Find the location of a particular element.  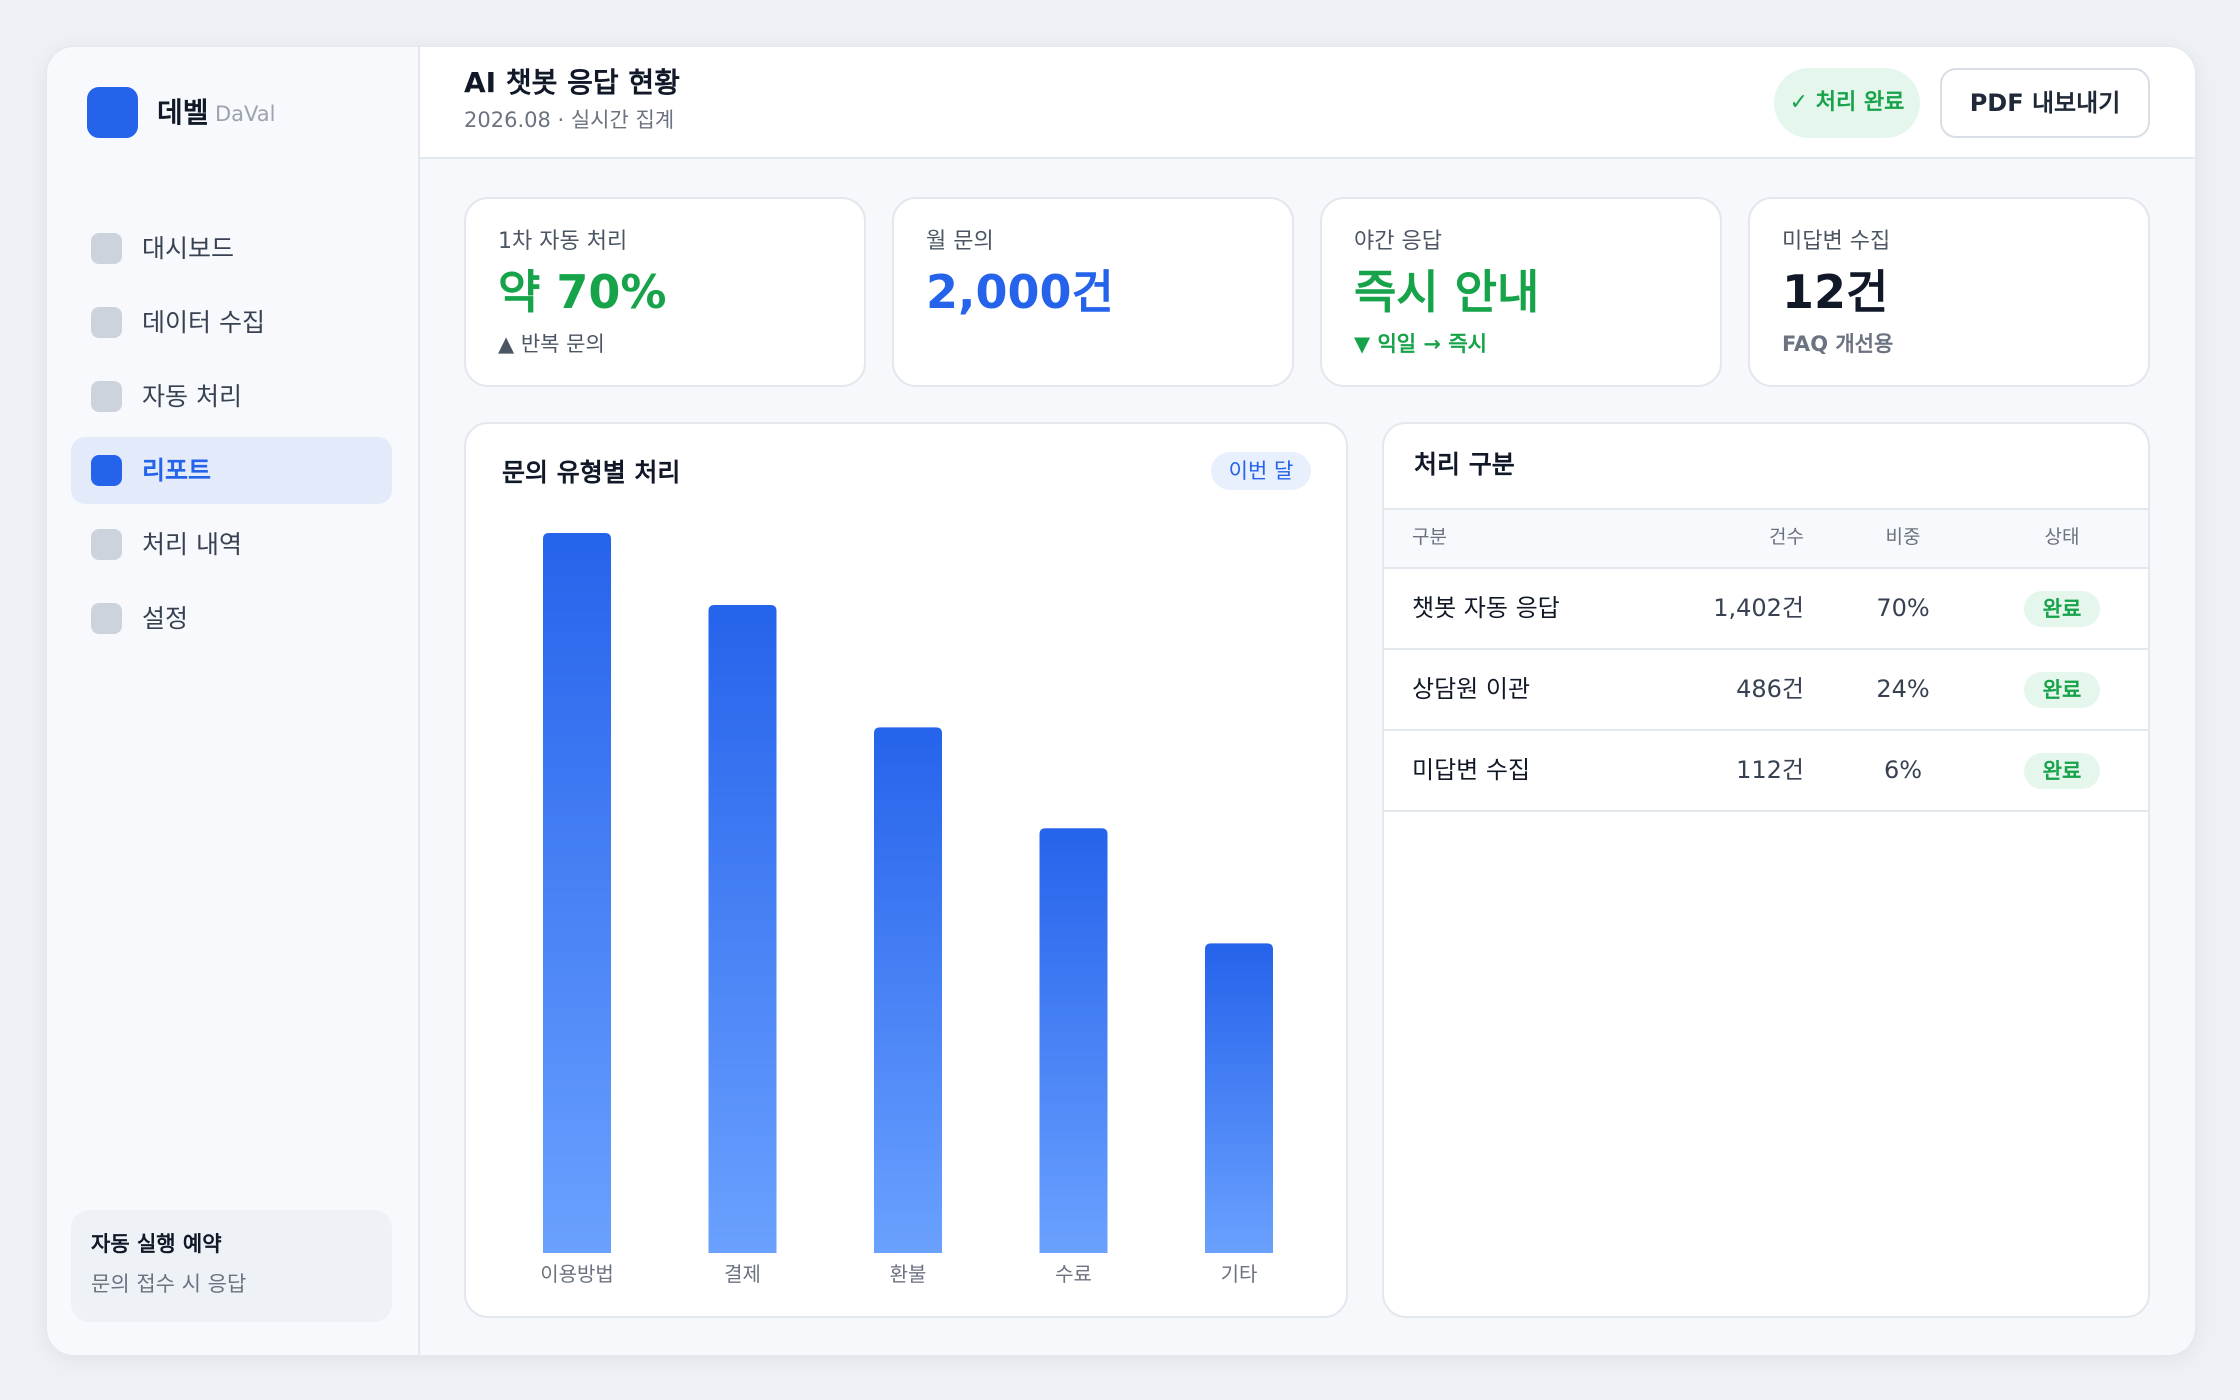

table-column-header: 건수 is located at coordinates (1786, 537).